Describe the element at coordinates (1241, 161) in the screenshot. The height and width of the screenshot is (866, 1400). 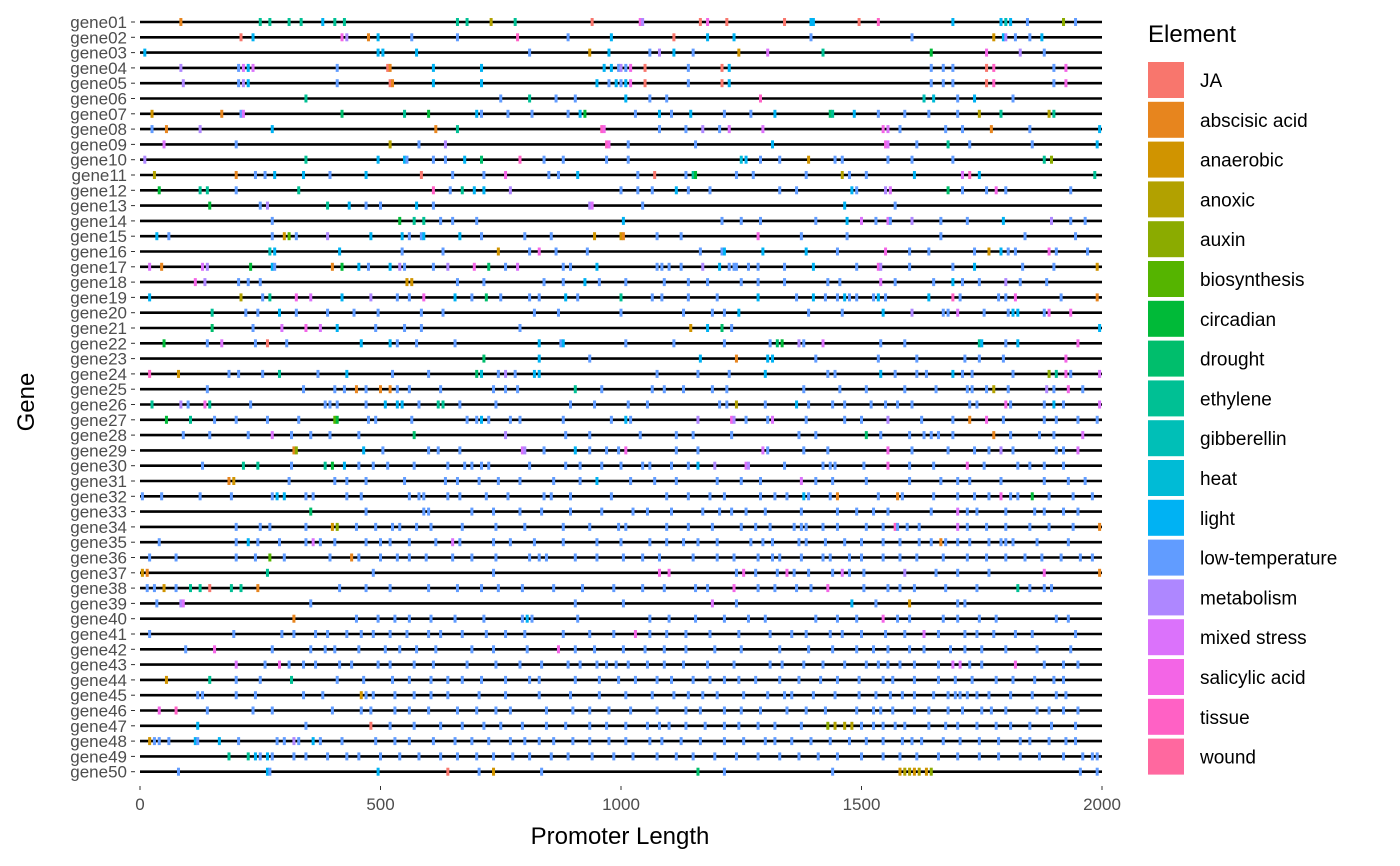
I see `legend-label: anaerobic` at that location.